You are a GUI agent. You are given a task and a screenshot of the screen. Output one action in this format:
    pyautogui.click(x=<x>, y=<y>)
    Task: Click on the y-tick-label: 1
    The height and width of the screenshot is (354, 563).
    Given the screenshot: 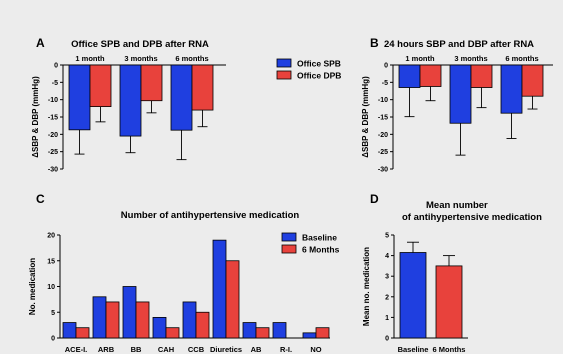 What is the action you would take?
    pyautogui.click(x=387, y=318)
    